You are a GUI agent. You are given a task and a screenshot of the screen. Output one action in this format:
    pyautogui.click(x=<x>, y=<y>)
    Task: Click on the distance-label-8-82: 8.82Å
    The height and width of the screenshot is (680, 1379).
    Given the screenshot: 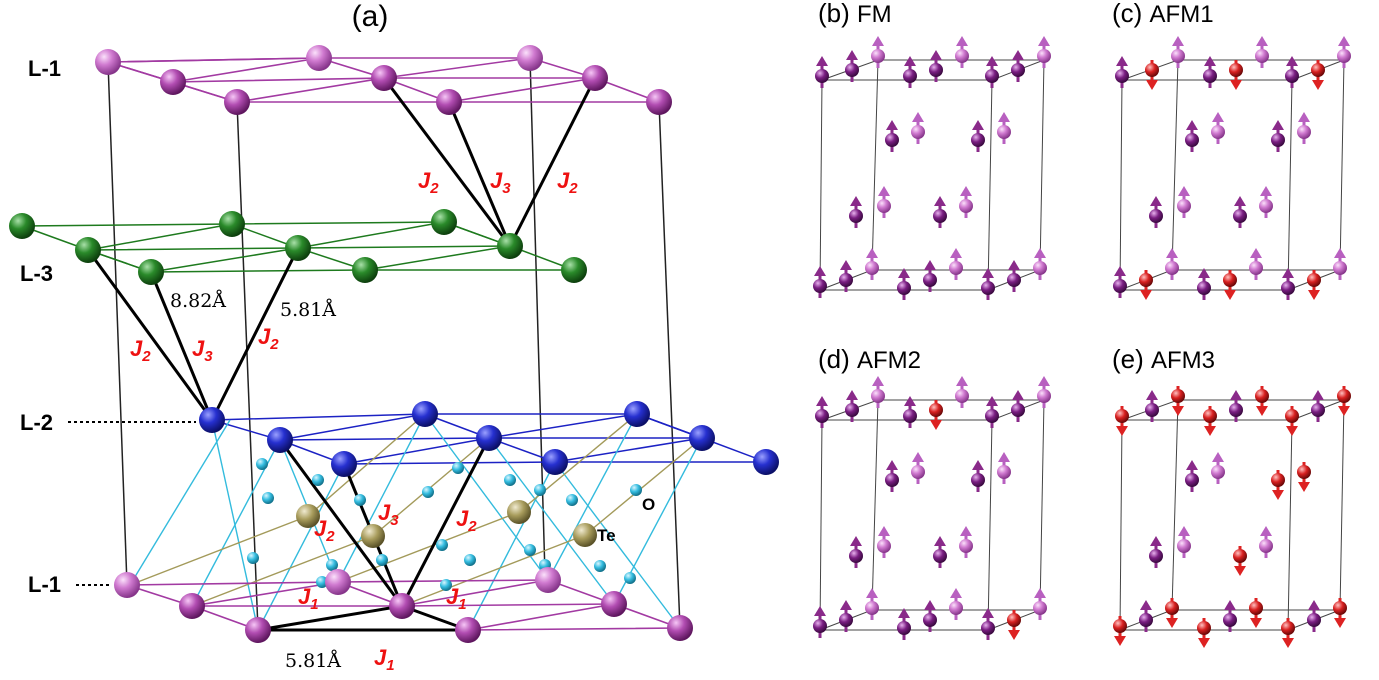 What is the action you would take?
    pyautogui.click(x=198, y=301)
    